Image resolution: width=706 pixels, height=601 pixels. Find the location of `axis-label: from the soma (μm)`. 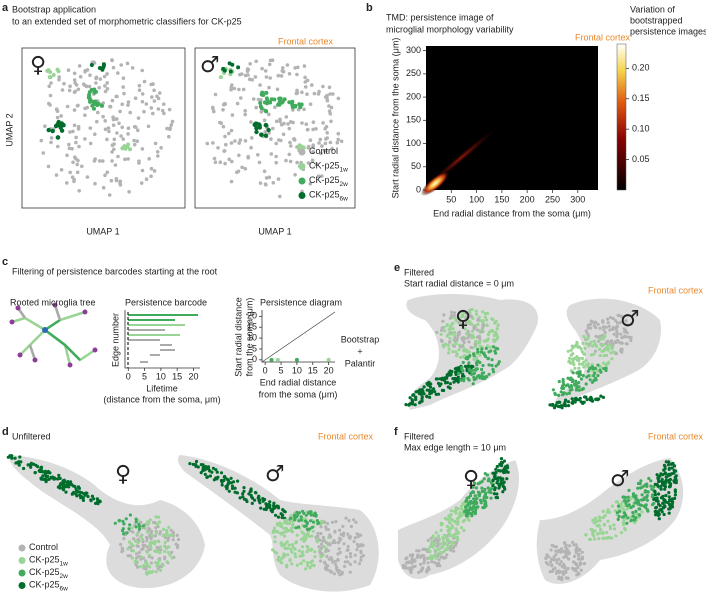

axis-label: from the soma (μm) is located at coordinates (249, 337).